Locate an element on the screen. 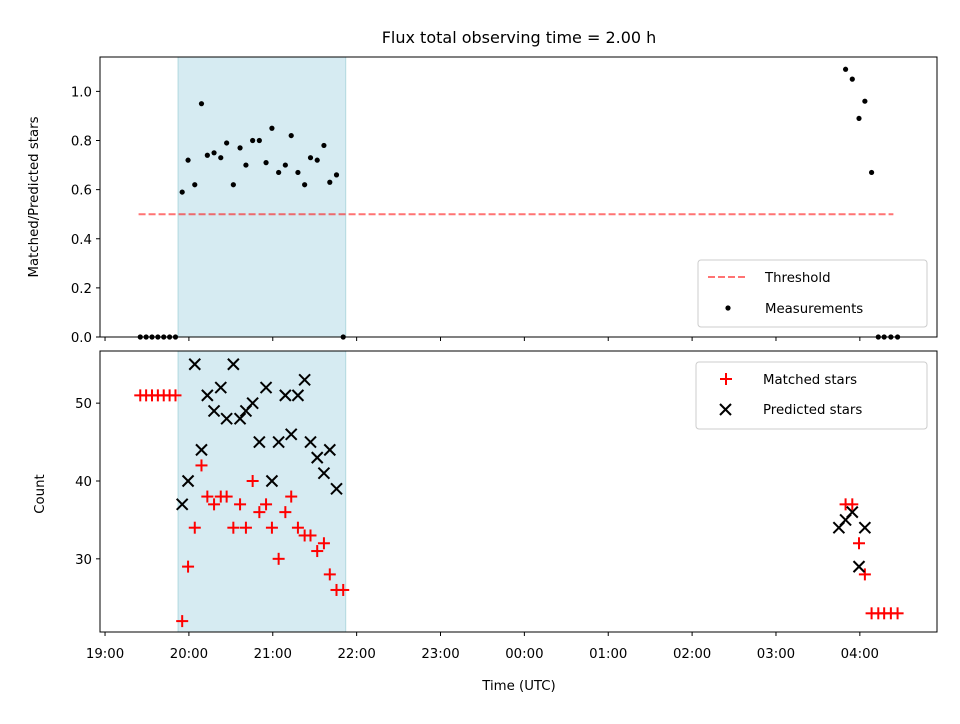 This screenshot has width=960, height=724. legend-measurements-label: Measurements is located at coordinates (814, 309).